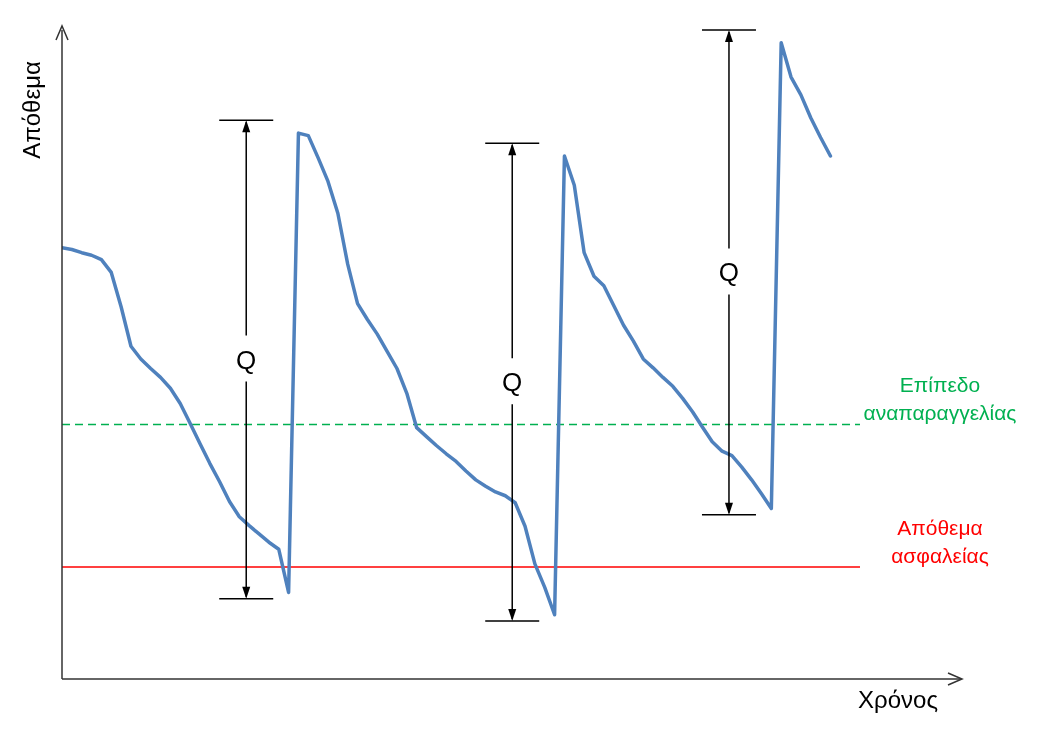  I want to click on x-axis-title: Χρόνος, so click(898, 699).